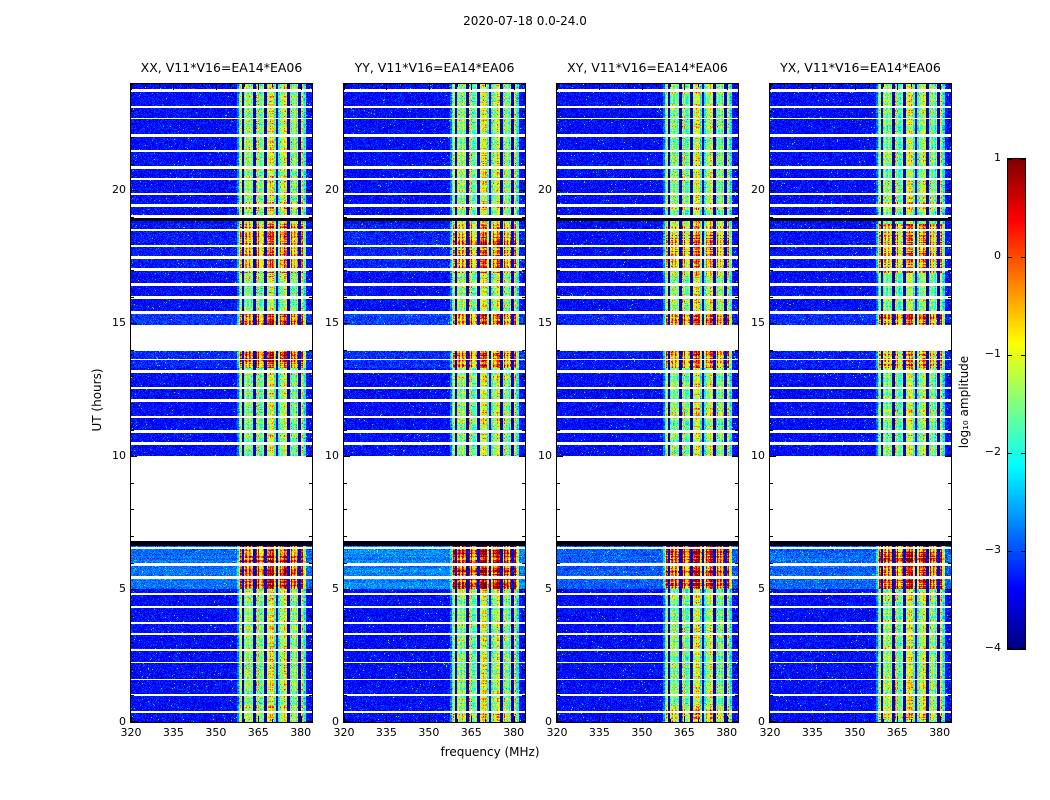  Describe the element at coordinates (221, 67) in the screenshot. I see `panel-title-xx: XX, V11*V16=EA14*EA06` at that location.